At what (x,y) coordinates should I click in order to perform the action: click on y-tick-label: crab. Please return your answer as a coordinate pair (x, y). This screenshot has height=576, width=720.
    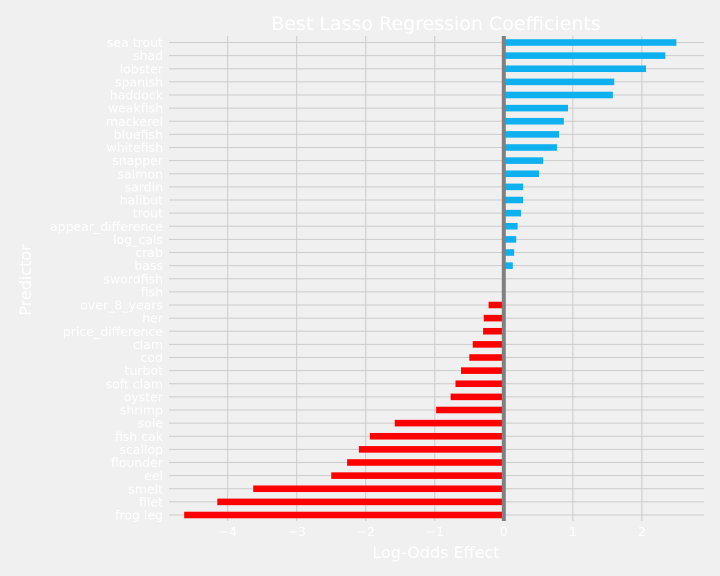
    Looking at the image, I should click on (149, 252).